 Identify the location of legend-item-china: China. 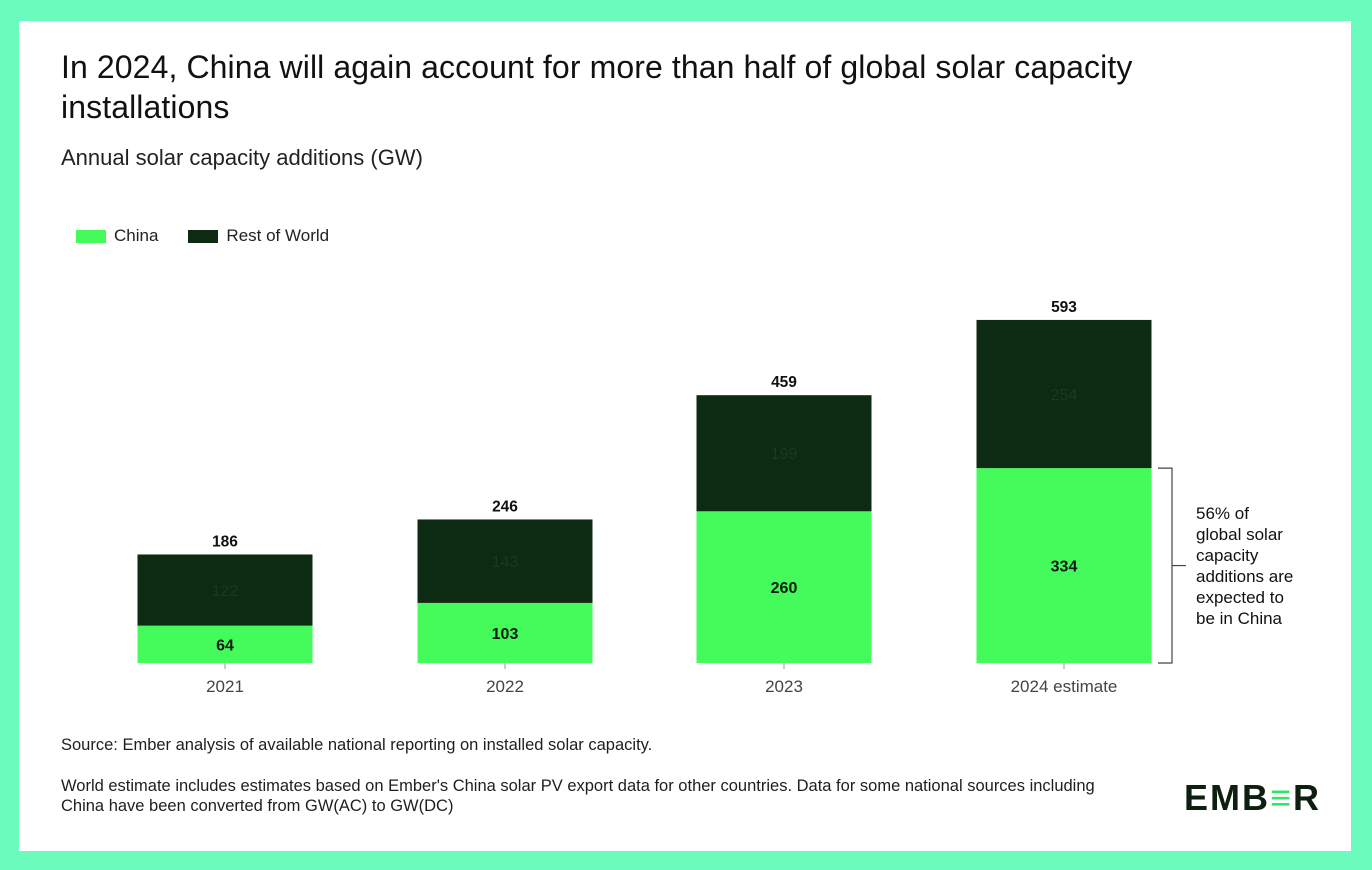
(117, 236).